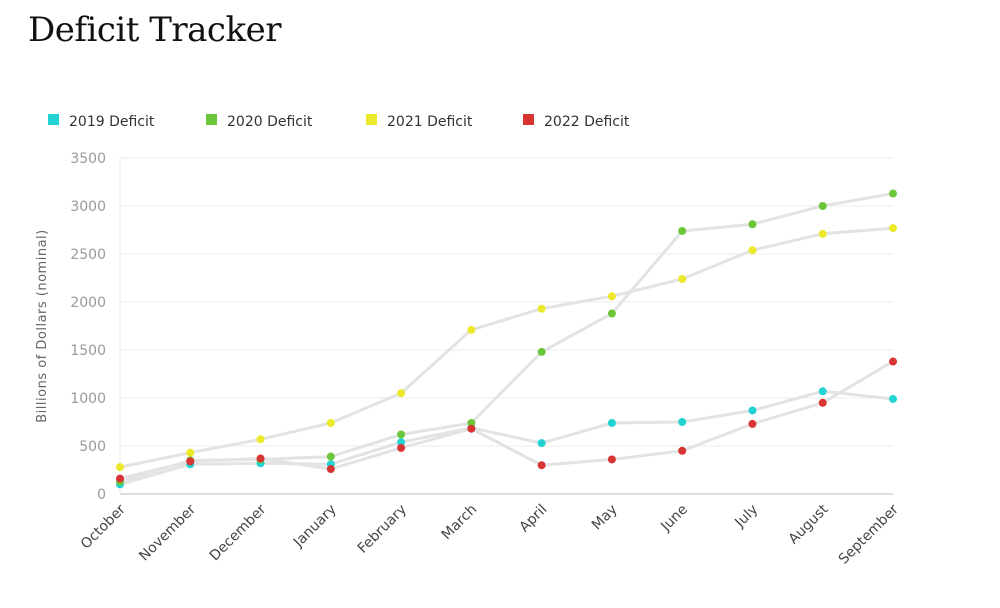 The image size is (1000, 608). What do you see at coordinates (88, 399) in the screenshot?
I see `y-tick-label: 1000` at bounding box center [88, 399].